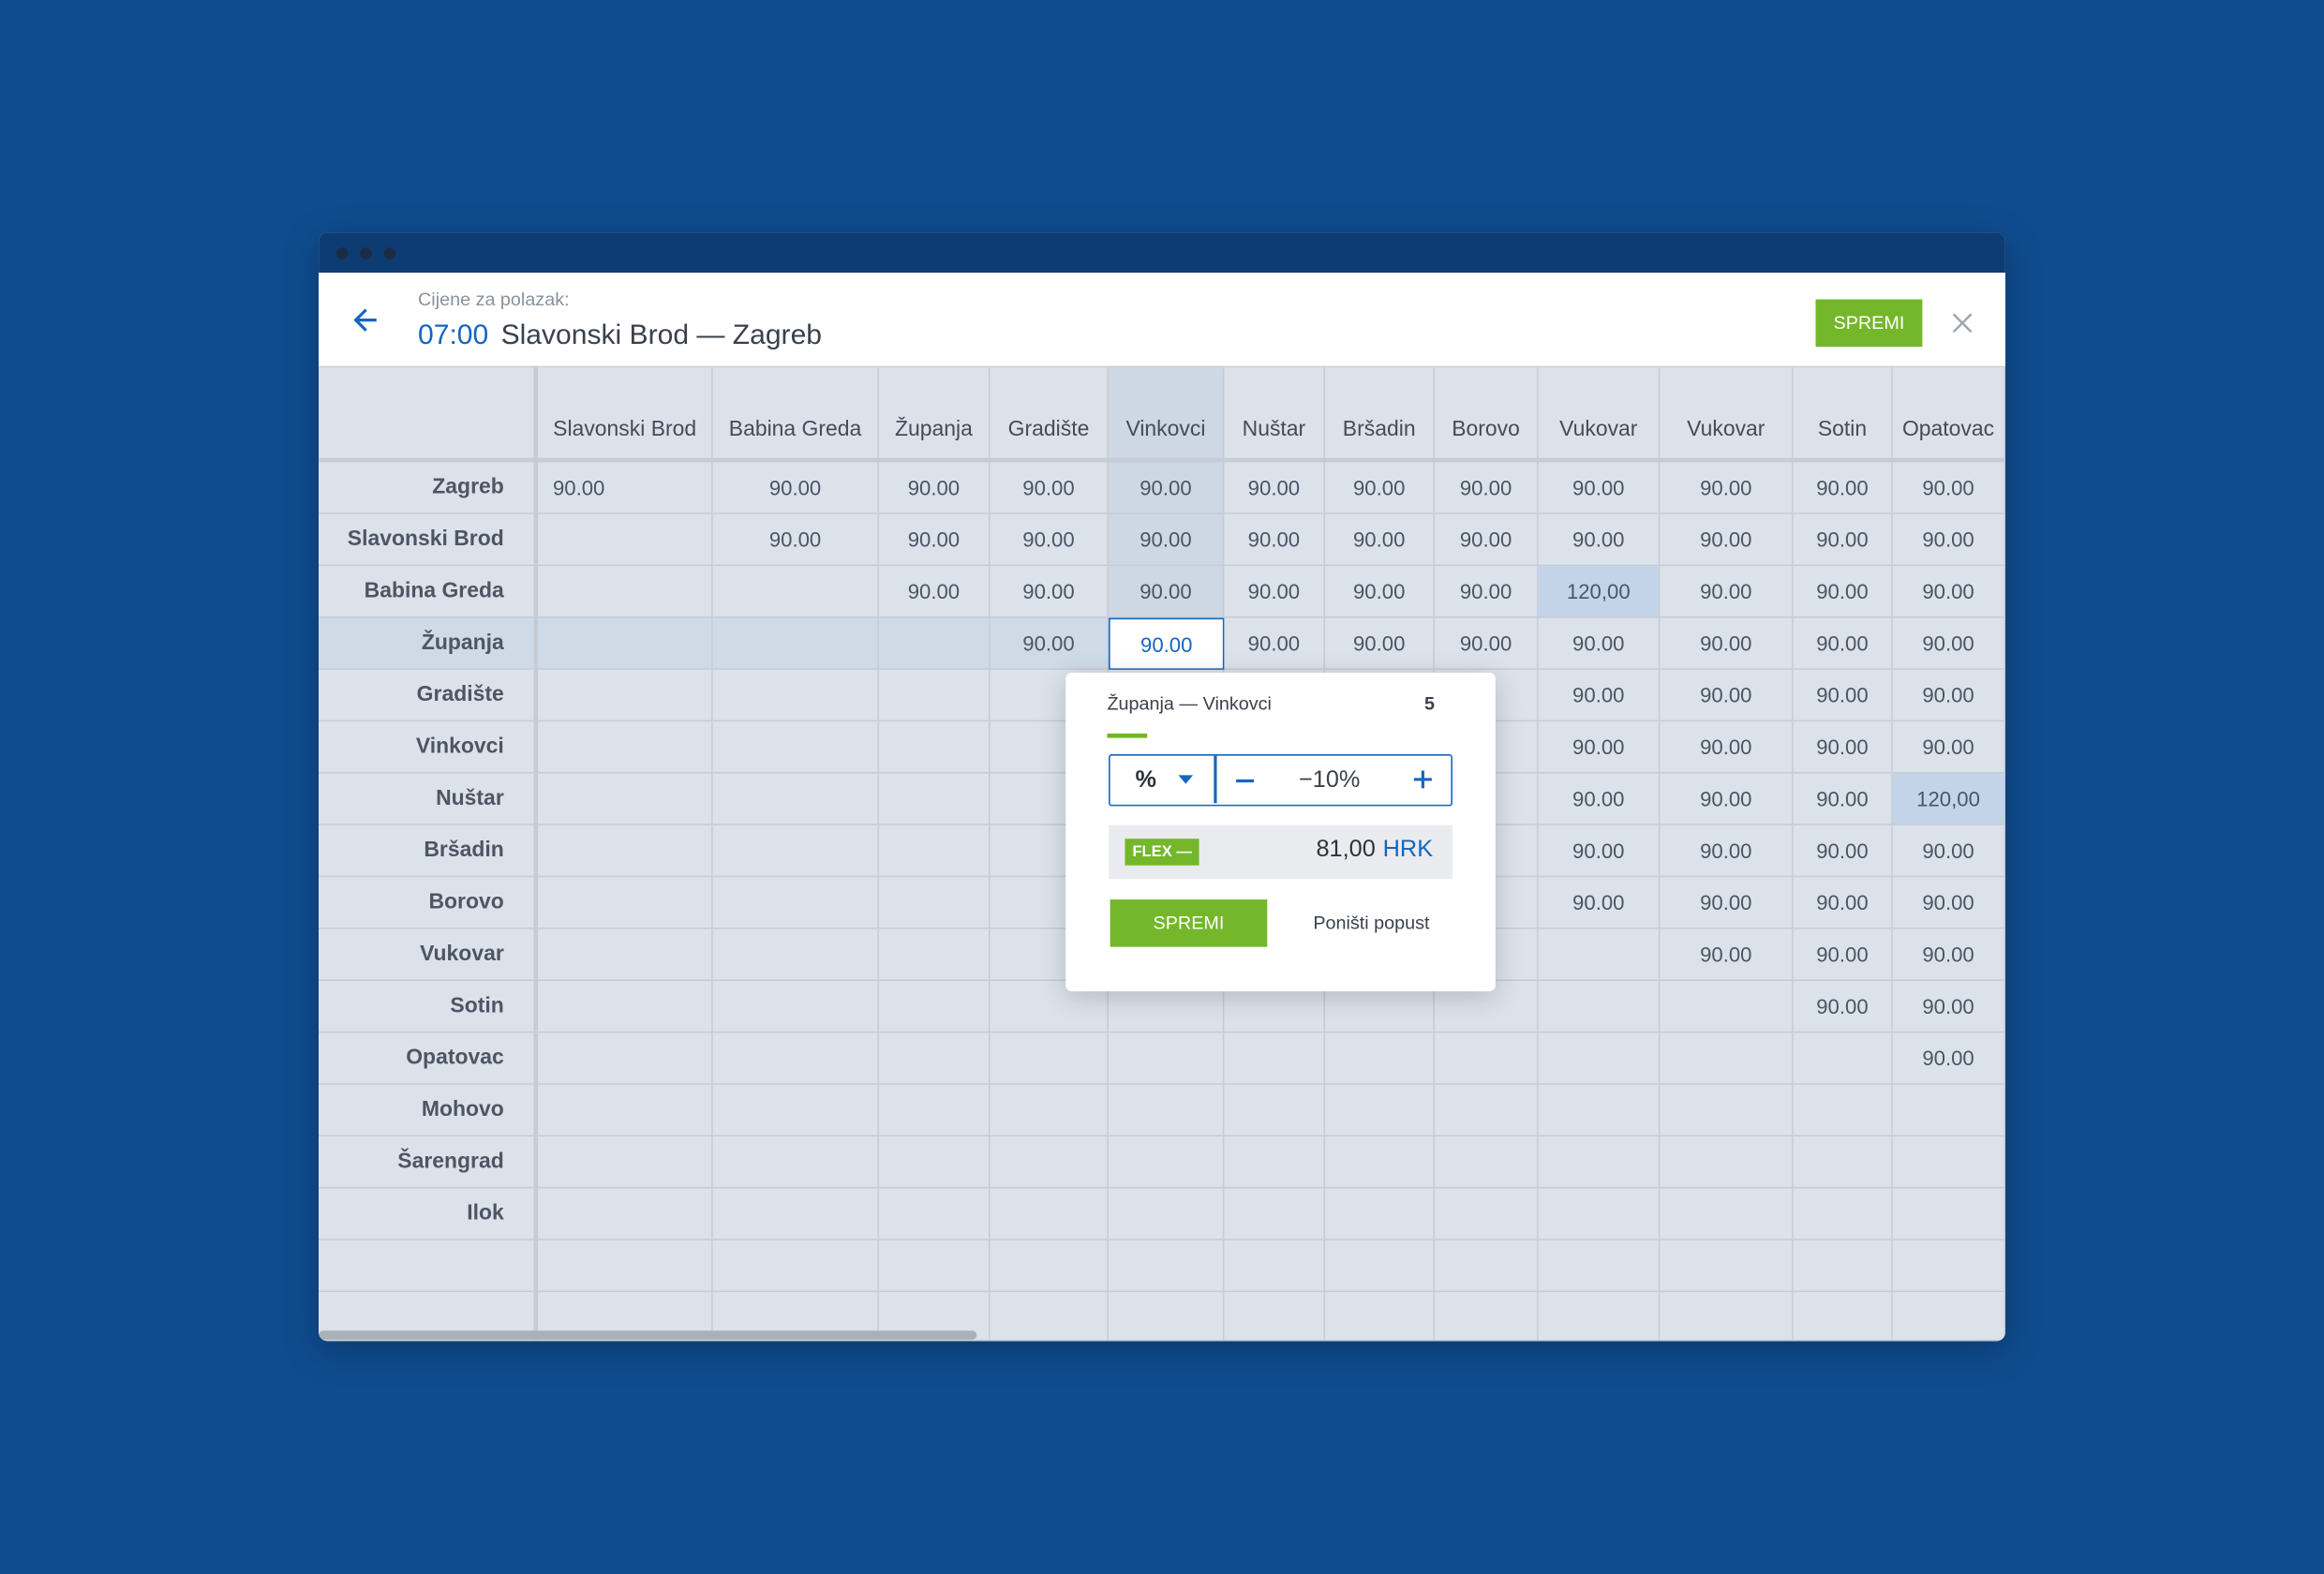 This screenshot has width=2324, height=1574. What do you see at coordinates (1244, 780) in the screenshot?
I see `minus-button` at bounding box center [1244, 780].